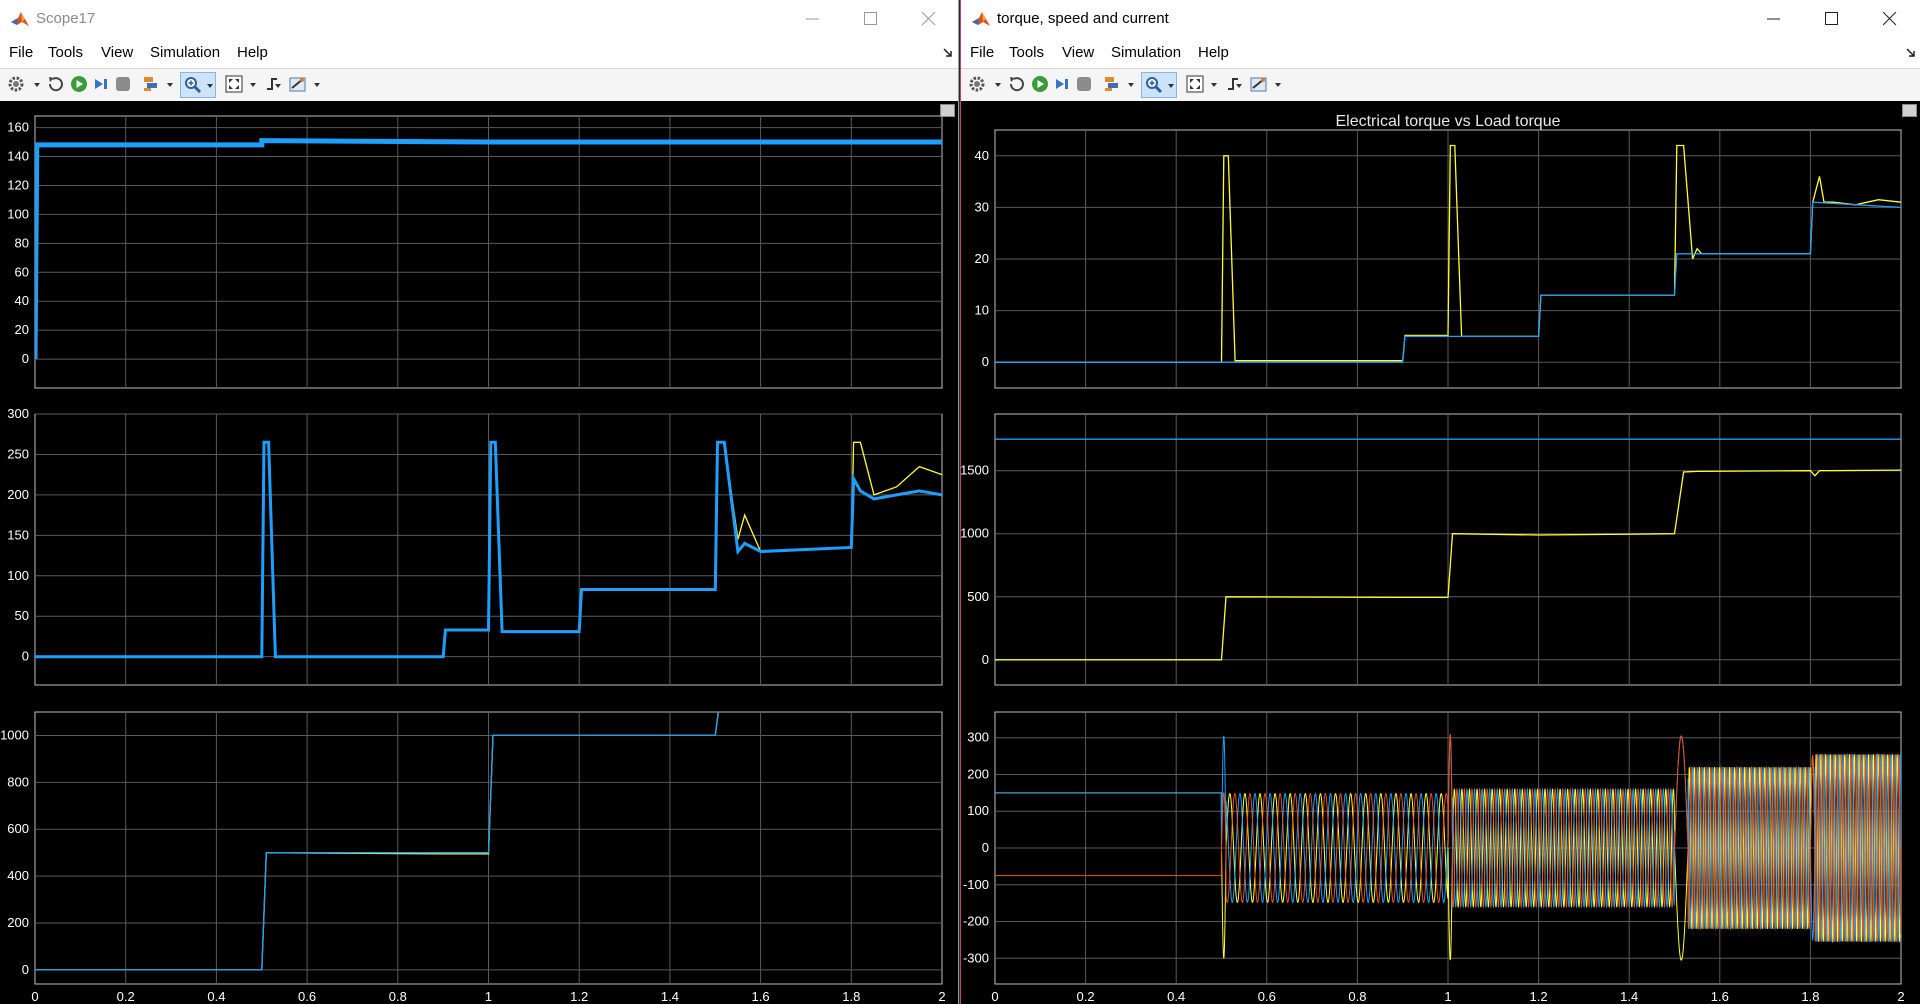 The height and width of the screenshot is (1004, 1920). Describe the element at coordinates (1447, 121) in the screenshot. I see `plot-title: Electrical torque vs Load torque` at that location.